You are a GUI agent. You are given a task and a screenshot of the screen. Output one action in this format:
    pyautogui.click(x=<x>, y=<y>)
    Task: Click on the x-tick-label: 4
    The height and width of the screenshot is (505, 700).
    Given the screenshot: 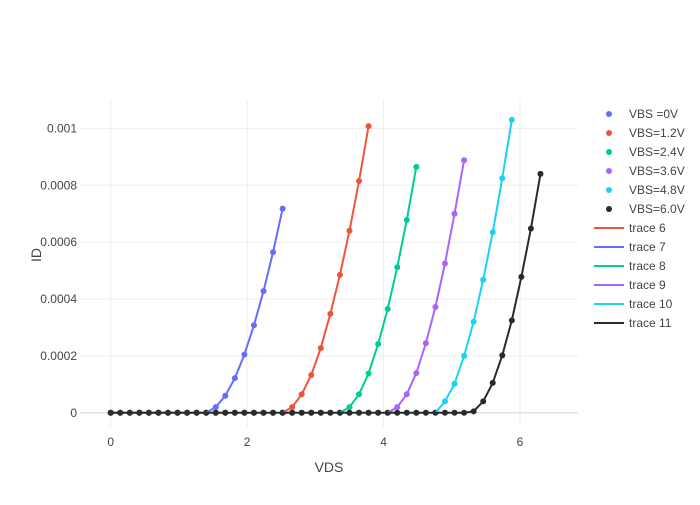 What is the action you would take?
    pyautogui.click(x=383, y=442)
    